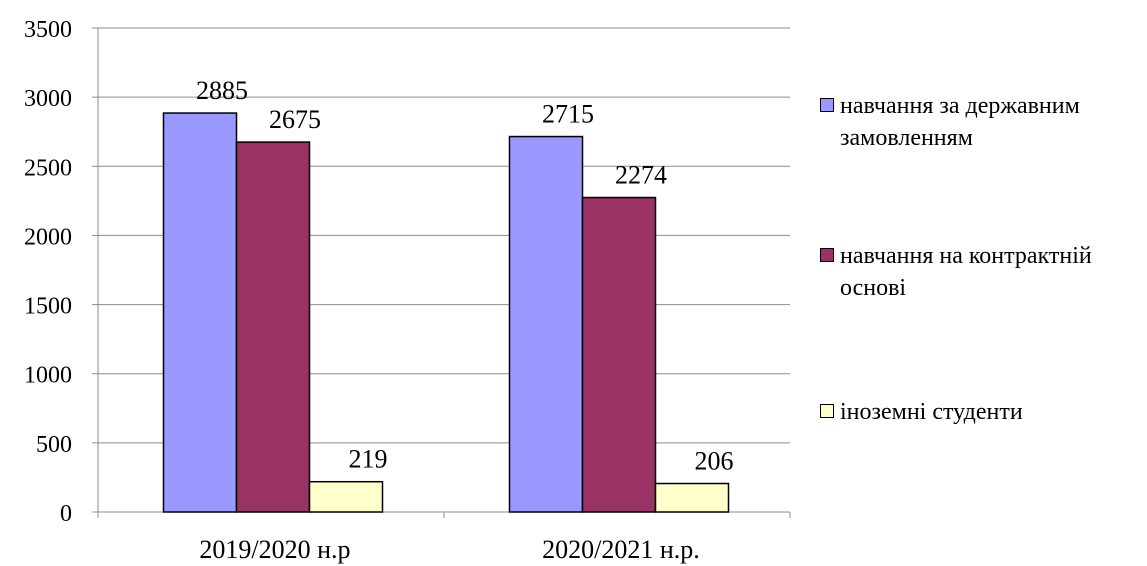  What do you see at coordinates (48, 168) in the screenshot?
I see `y-tick-label: 2500` at bounding box center [48, 168].